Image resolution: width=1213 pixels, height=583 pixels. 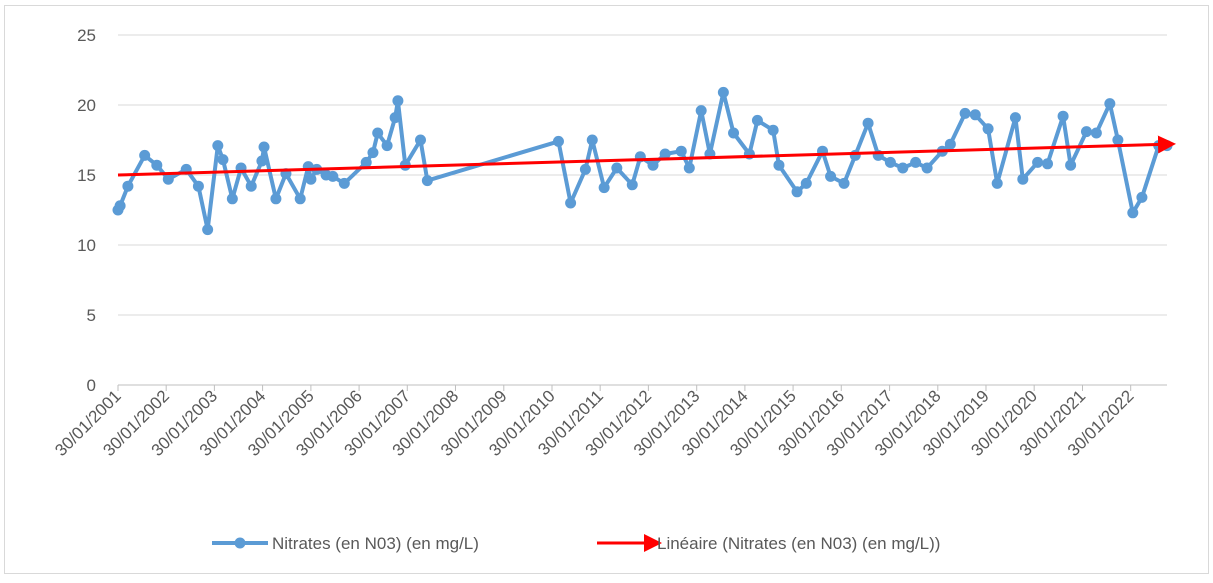 I want to click on legend-marker, so click(x=240, y=543).